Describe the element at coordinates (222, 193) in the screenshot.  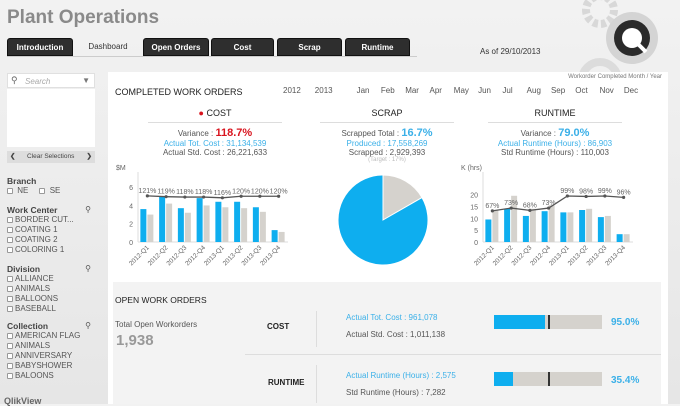
I see `data-label: 116%` at that location.